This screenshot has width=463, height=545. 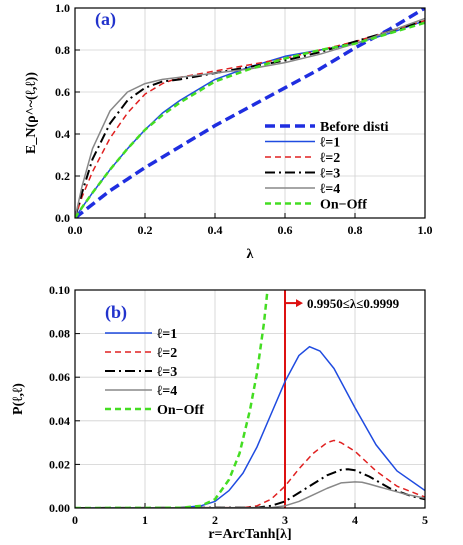 What do you see at coordinates (105, 19) in the screenshot?
I see `chart0-panel-label: (a)` at bounding box center [105, 19].